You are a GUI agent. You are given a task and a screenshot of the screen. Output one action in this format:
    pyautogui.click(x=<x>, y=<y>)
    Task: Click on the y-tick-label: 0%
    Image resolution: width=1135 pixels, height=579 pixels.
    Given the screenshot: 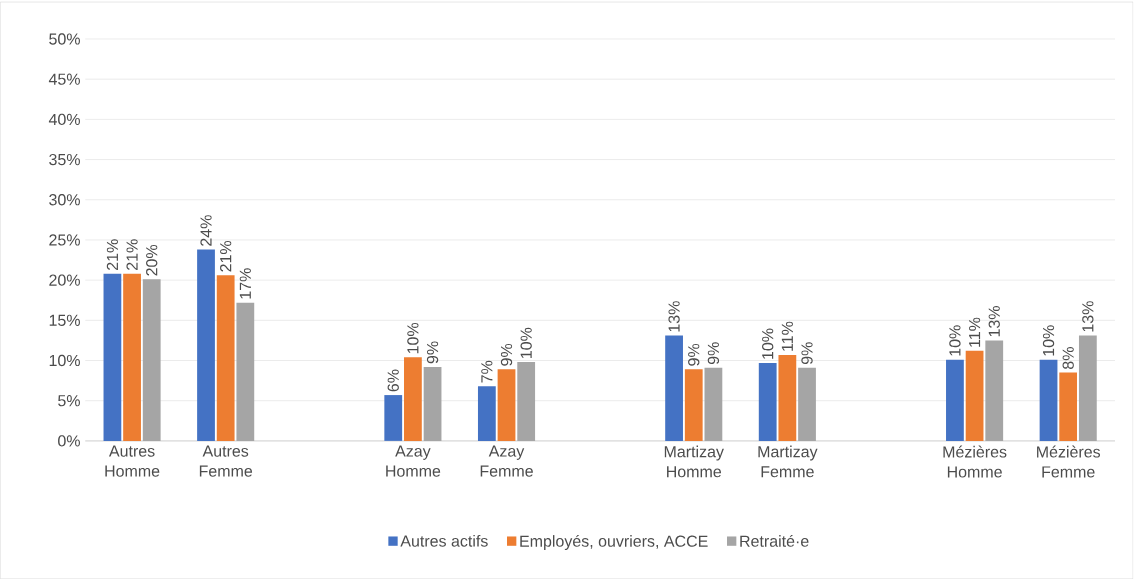 What is the action you would take?
    pyautogui.click(x=69, y=441)
    